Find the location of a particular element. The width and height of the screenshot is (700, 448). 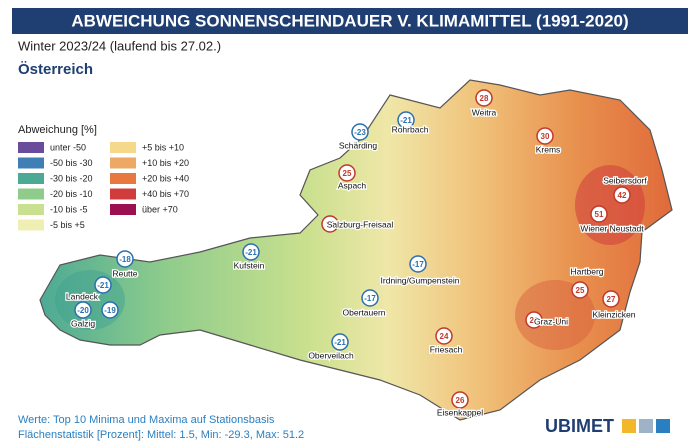

legend-label: -30 bis -20 is located at coordinates (71, 178).